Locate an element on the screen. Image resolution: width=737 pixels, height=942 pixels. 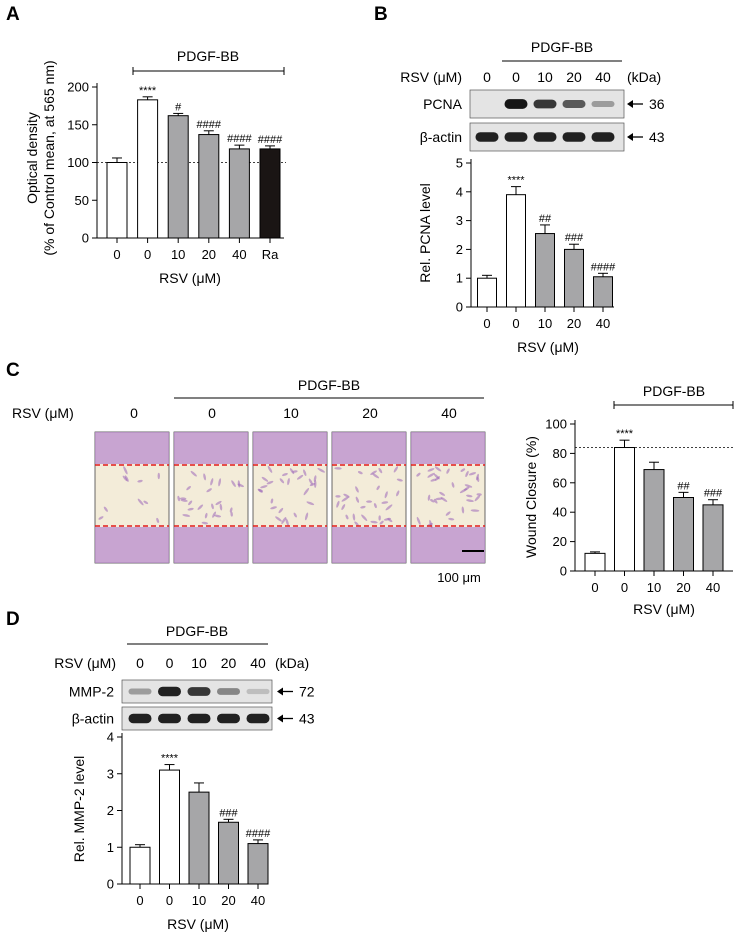
chartA-x-tick-label: Ra is located at coordinates (270, 254).